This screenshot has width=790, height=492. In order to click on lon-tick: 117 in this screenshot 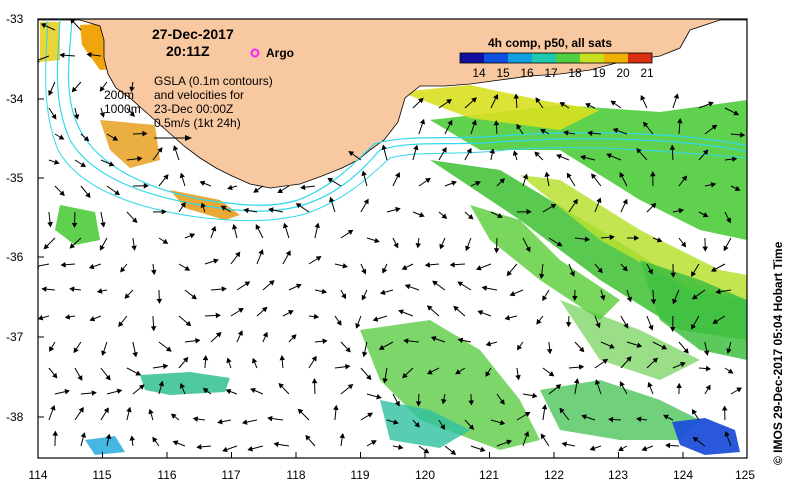, I will do `click(231, 475)`.